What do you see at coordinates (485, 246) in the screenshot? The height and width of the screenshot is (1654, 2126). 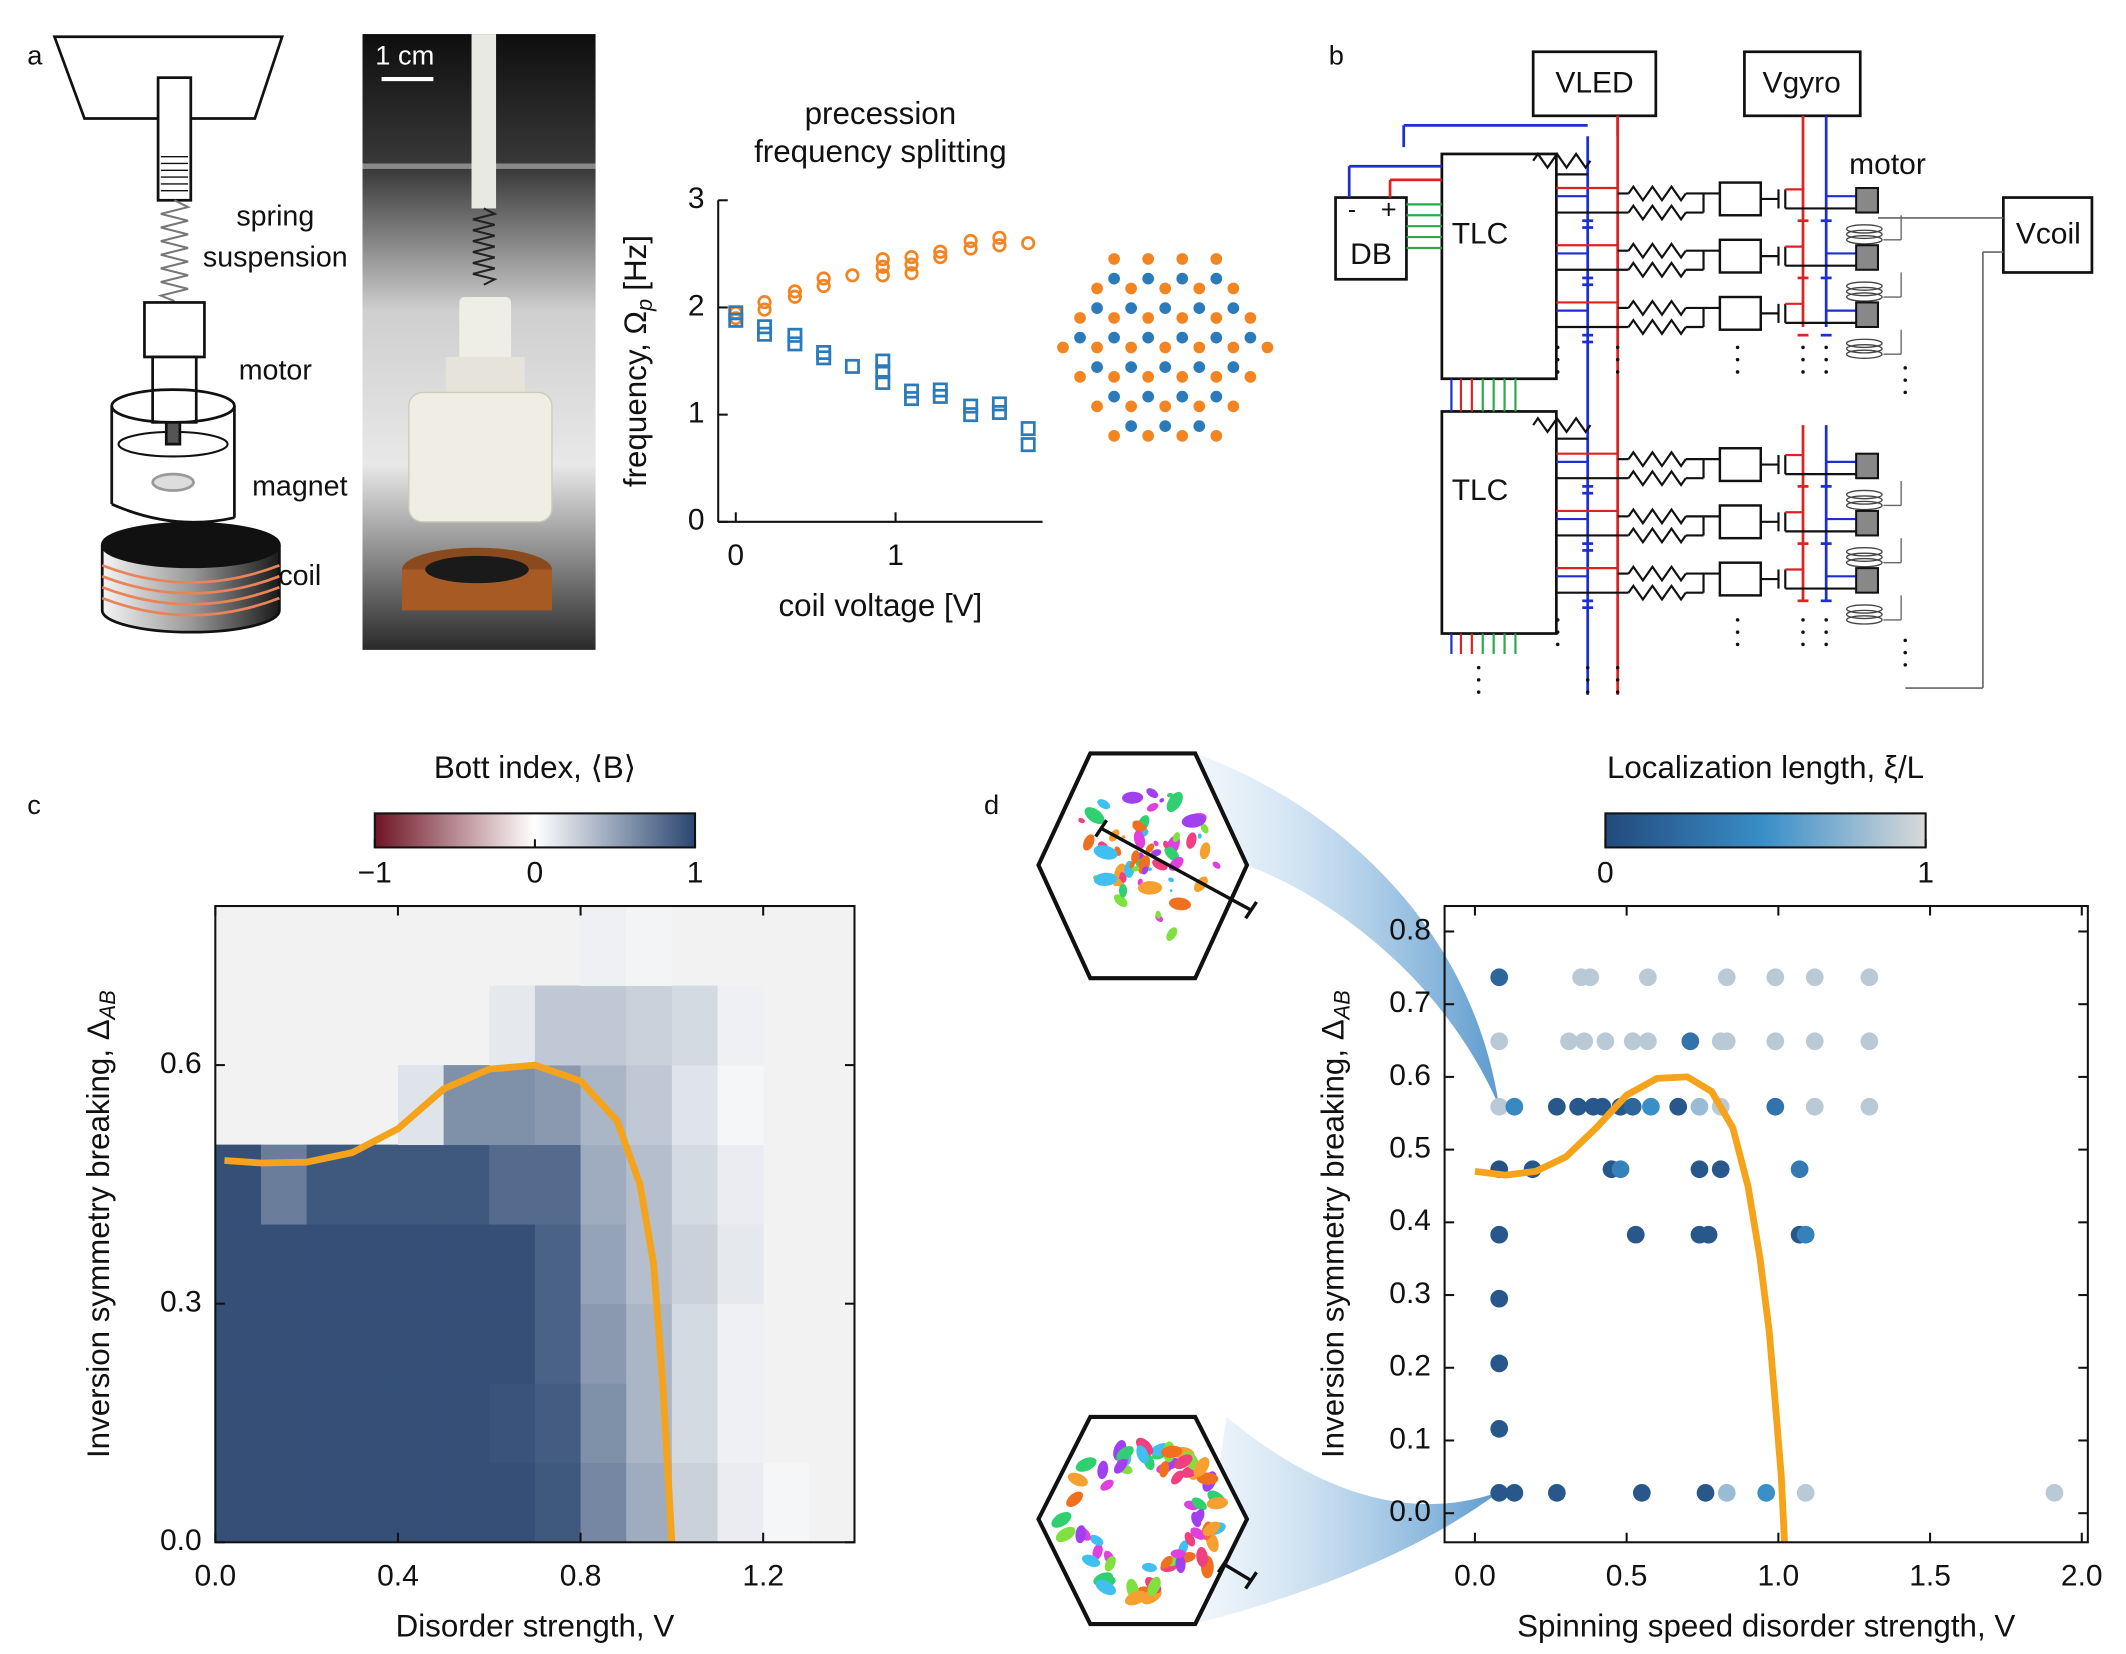 I see `photo-spring` at bounding box center [485, 246].